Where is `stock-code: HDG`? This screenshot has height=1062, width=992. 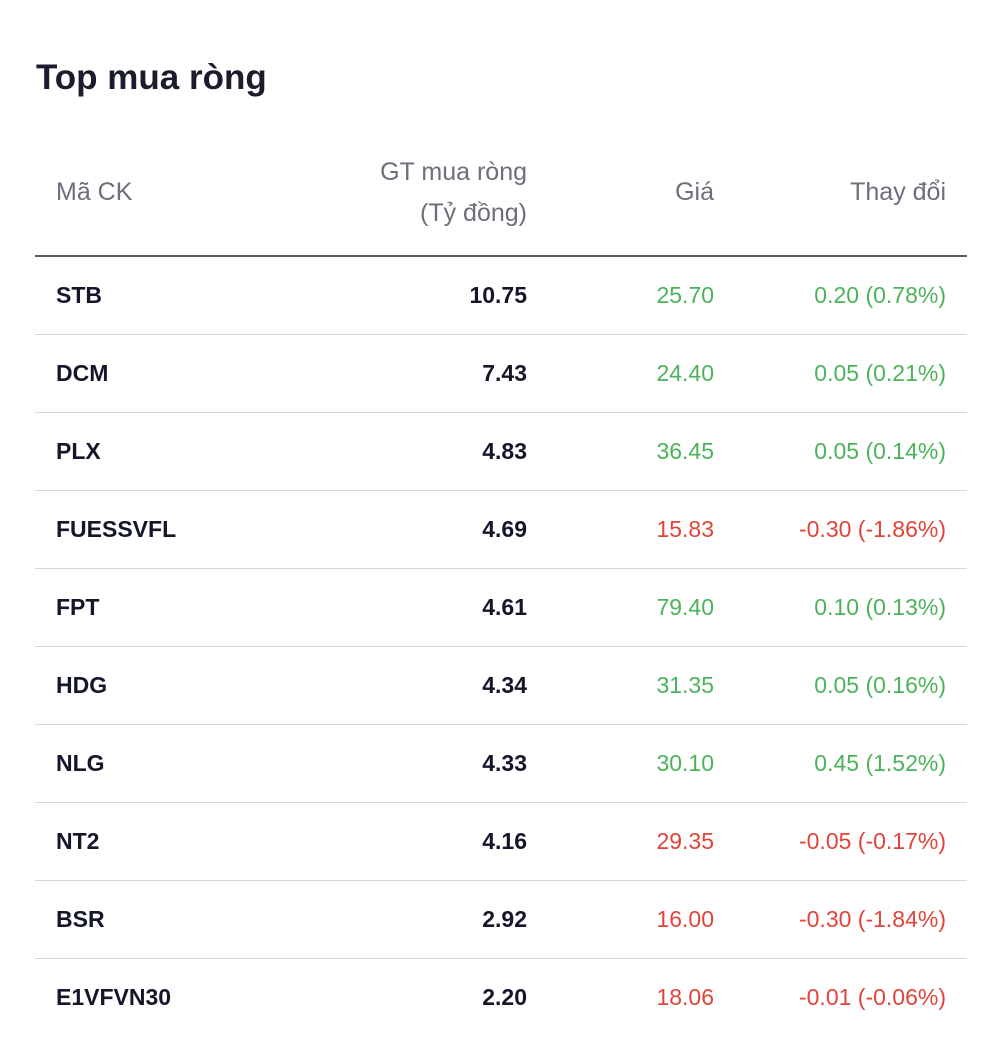
stock-code: HDG is located at coordinates (82, 685).